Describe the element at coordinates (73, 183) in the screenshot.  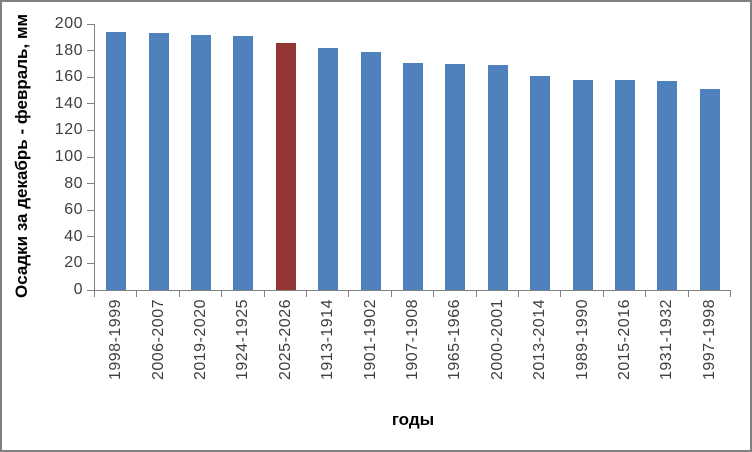
I see `y-tick-label: 80` at that location.